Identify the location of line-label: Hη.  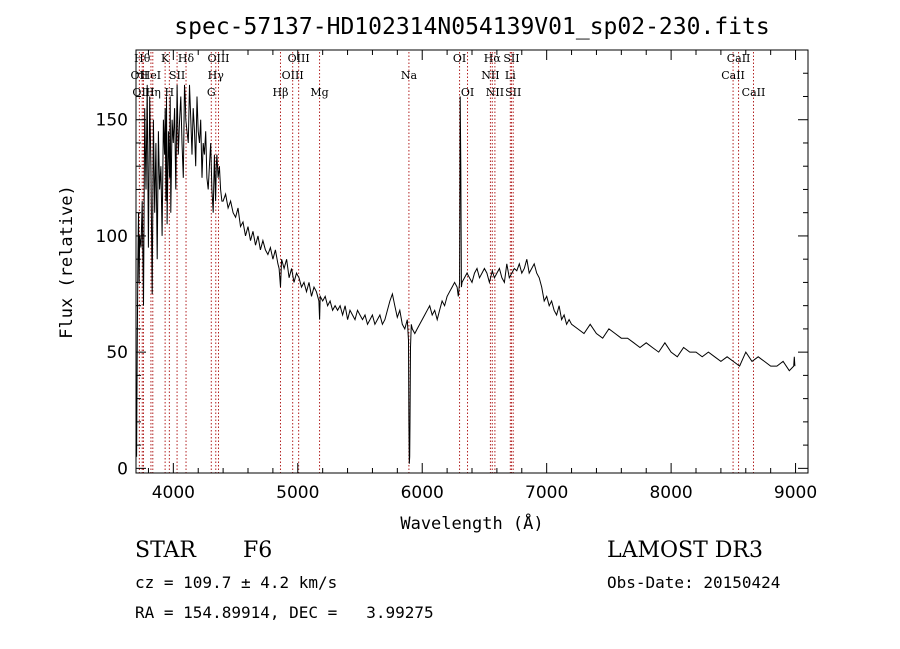
(153, 92).